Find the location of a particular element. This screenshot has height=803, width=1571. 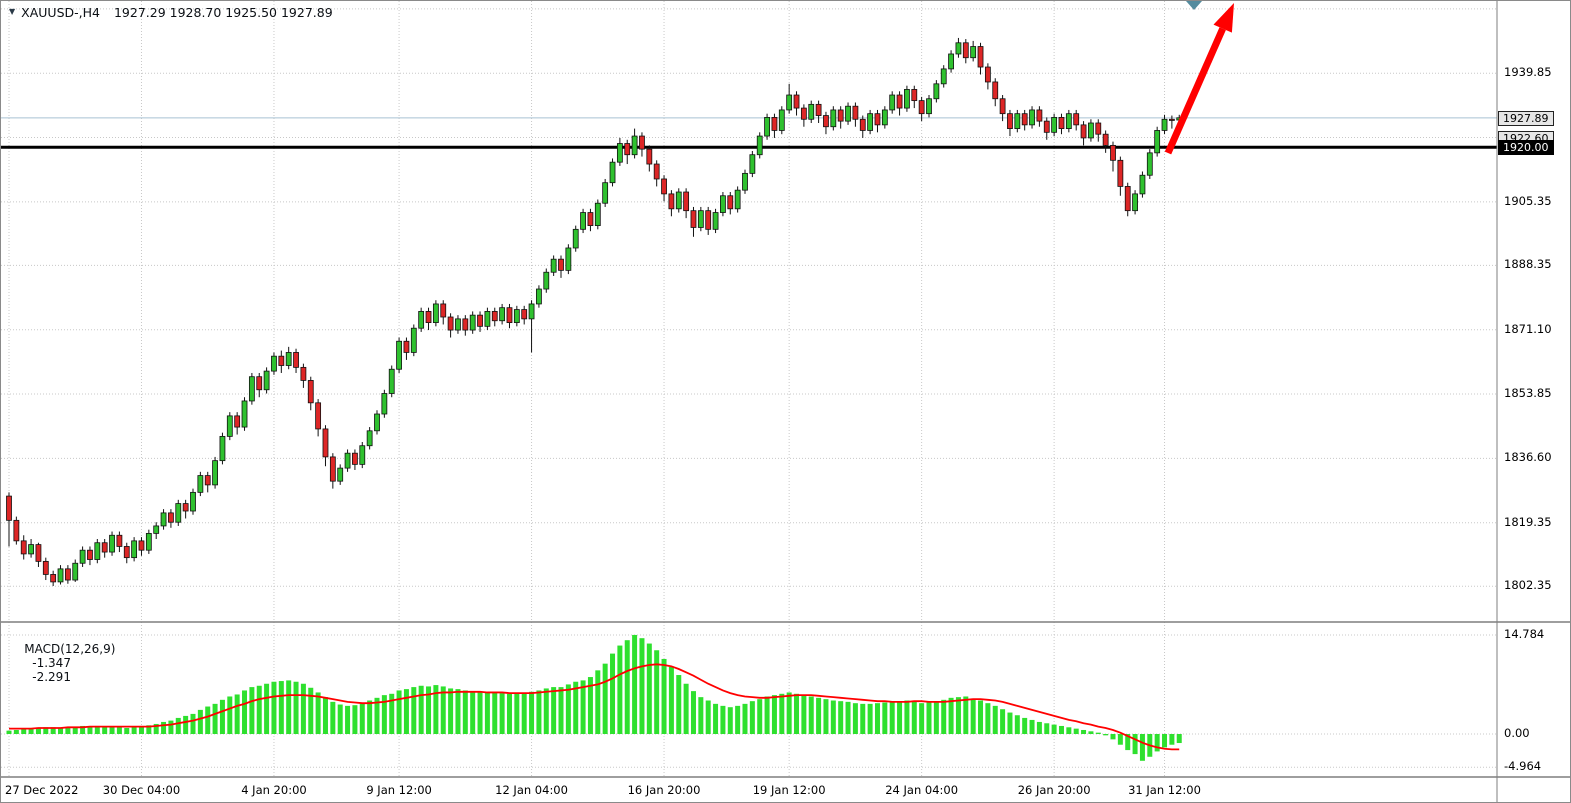

price-tick-label: 1871.10 is located at coordinates (1528, 328).